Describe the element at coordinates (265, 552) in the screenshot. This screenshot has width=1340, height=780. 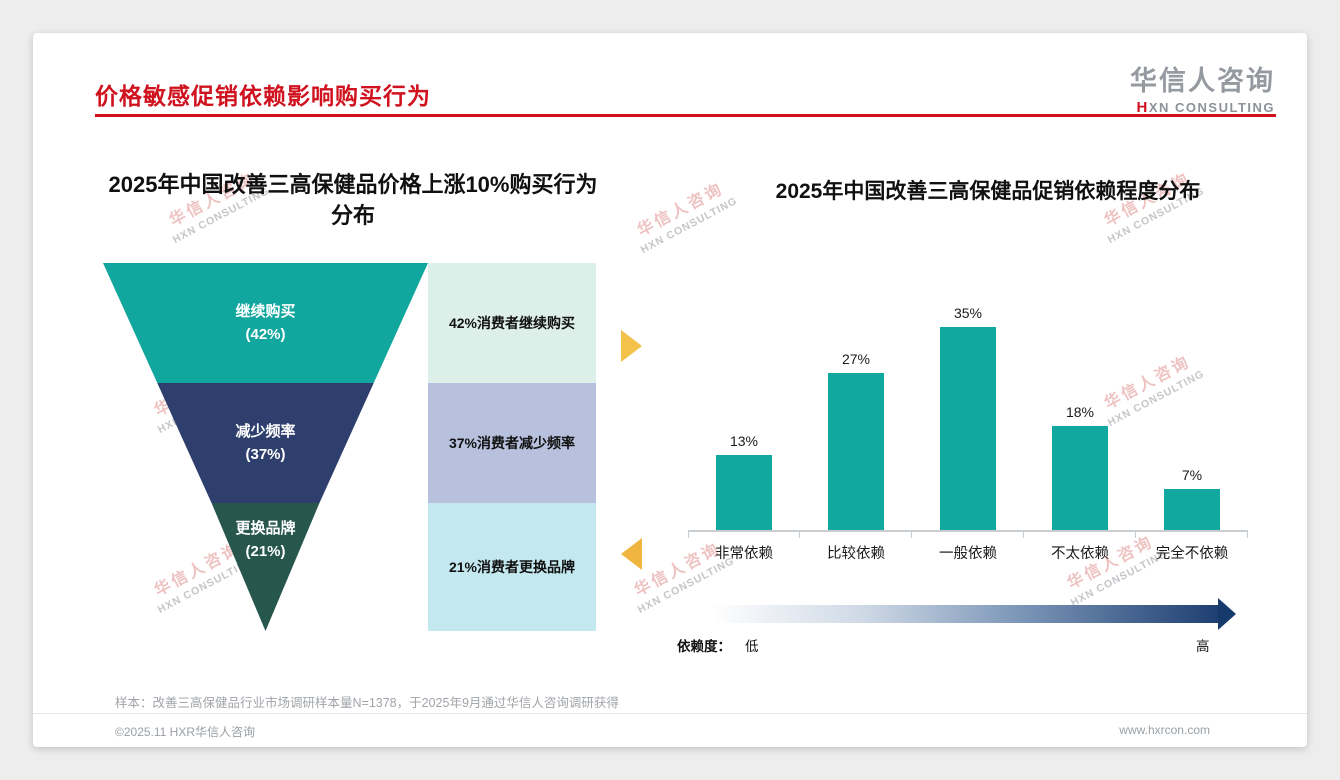
I see `funnel-segment-value: (21%)` at that location.